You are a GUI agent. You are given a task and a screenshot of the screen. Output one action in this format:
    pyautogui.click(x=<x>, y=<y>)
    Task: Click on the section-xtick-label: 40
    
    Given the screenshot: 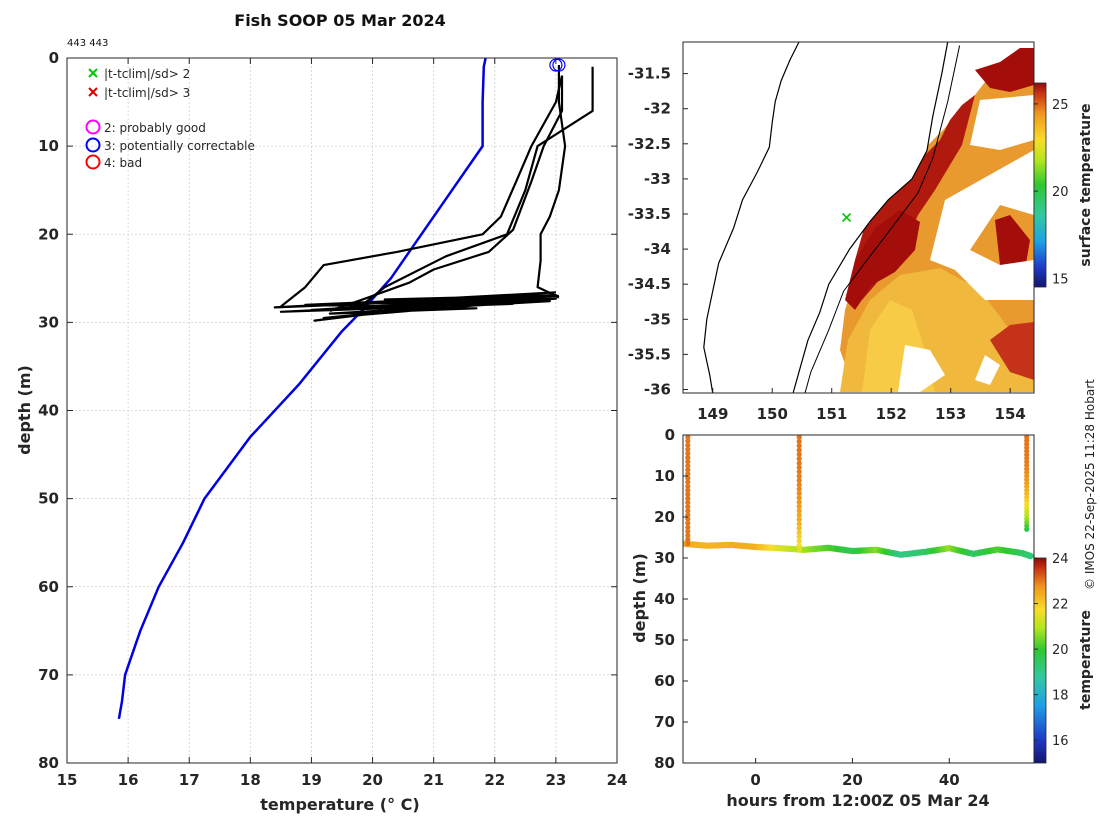 What is the action you would take?
    pyautogui.click(x=949, y=780)
    